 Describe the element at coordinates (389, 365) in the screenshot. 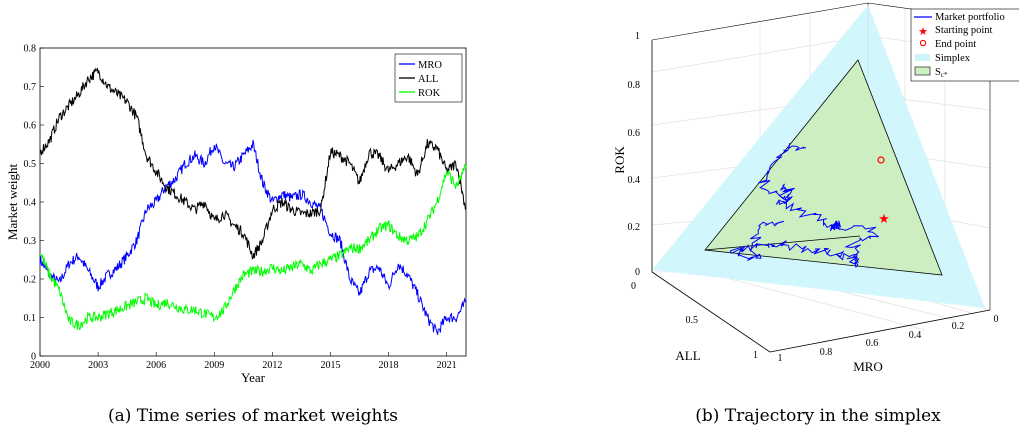

I see `x-tick-label: 2018` at that location.